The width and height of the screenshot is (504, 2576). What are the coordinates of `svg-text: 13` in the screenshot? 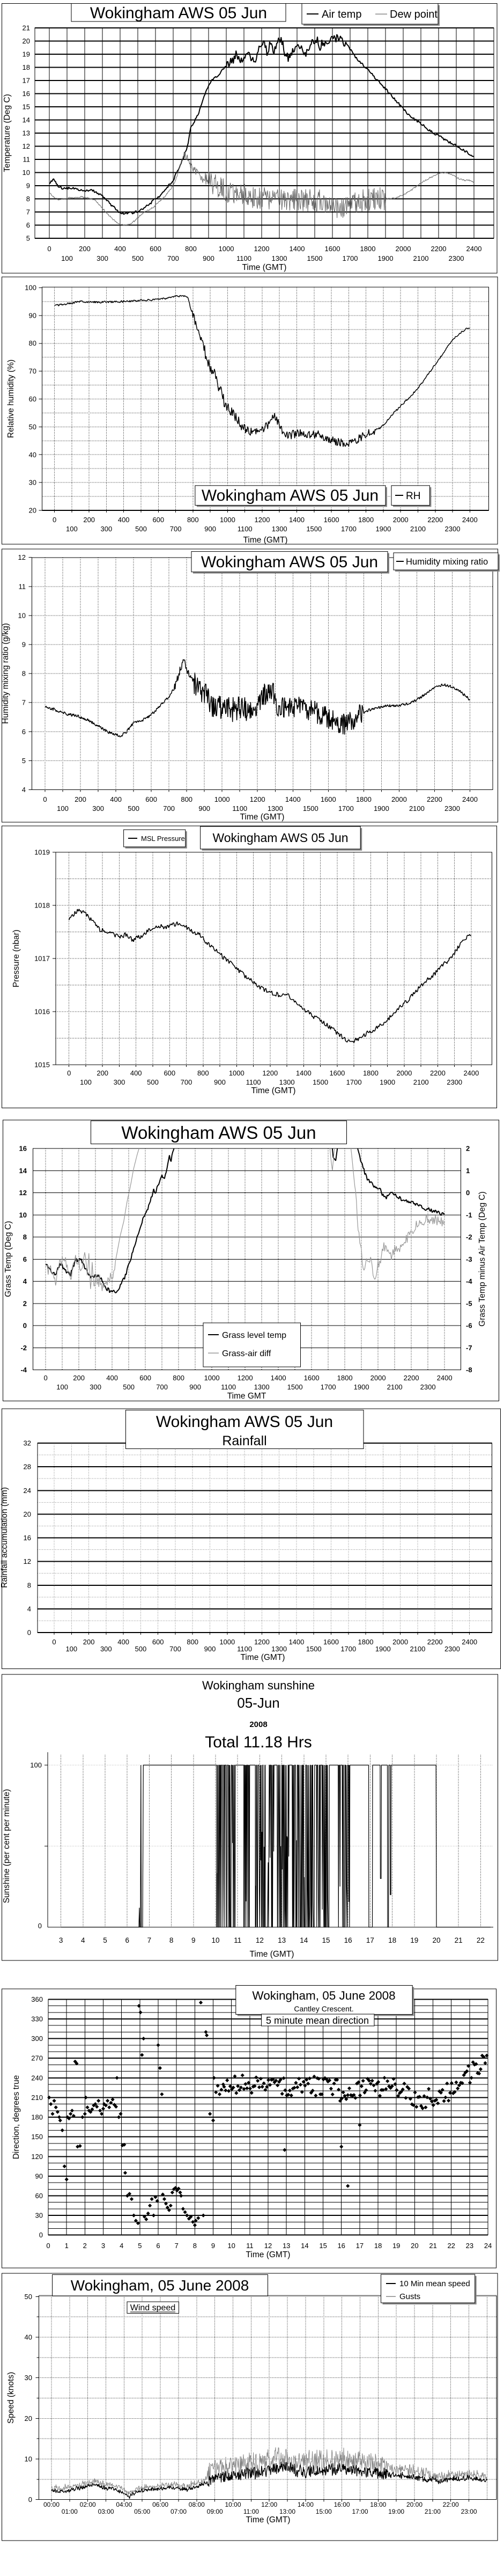 It's located at (286, 2246).